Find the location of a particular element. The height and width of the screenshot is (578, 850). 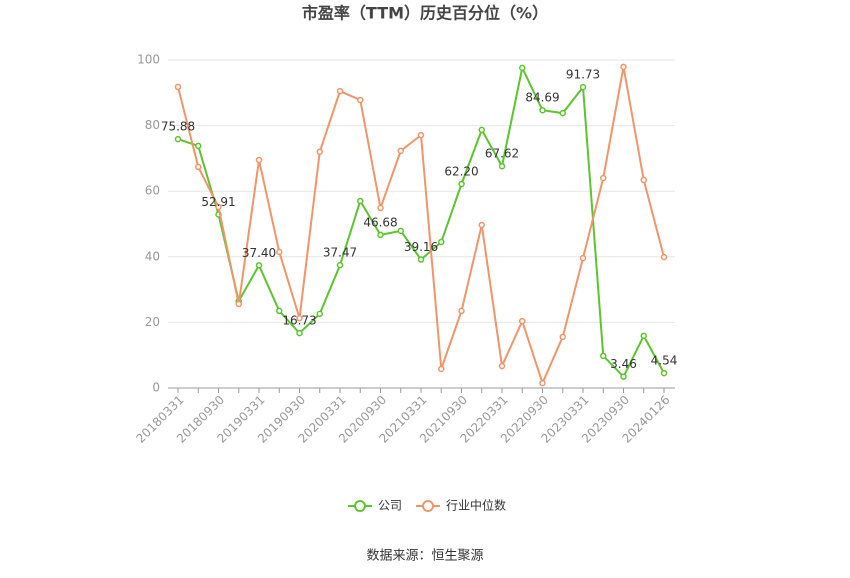

data-label: 52.91 is located at coordinates (218, 202).